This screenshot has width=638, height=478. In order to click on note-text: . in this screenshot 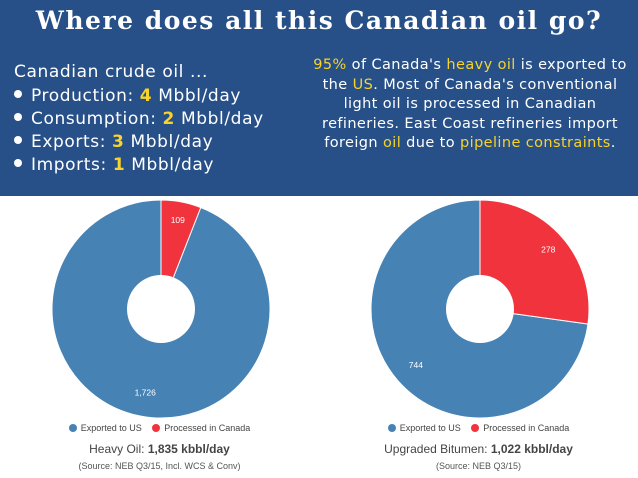, I will do `click(613, 143)`.